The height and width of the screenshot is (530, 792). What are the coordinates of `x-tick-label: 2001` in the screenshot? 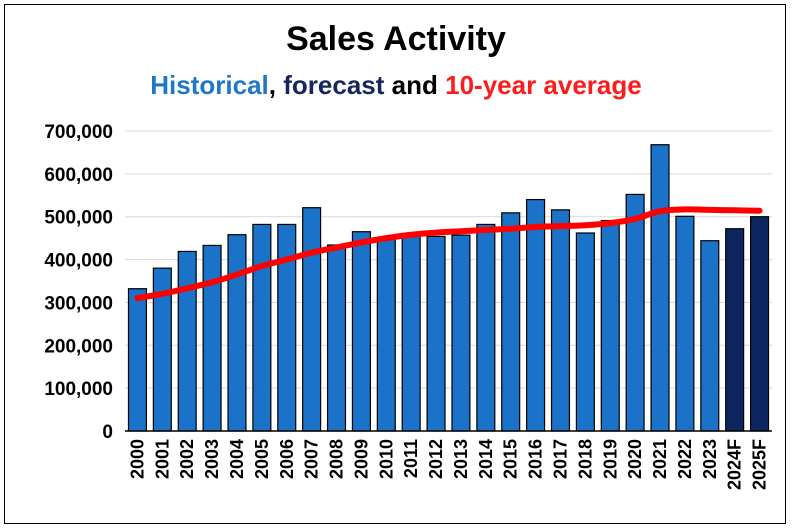 It's located at (162, 459).